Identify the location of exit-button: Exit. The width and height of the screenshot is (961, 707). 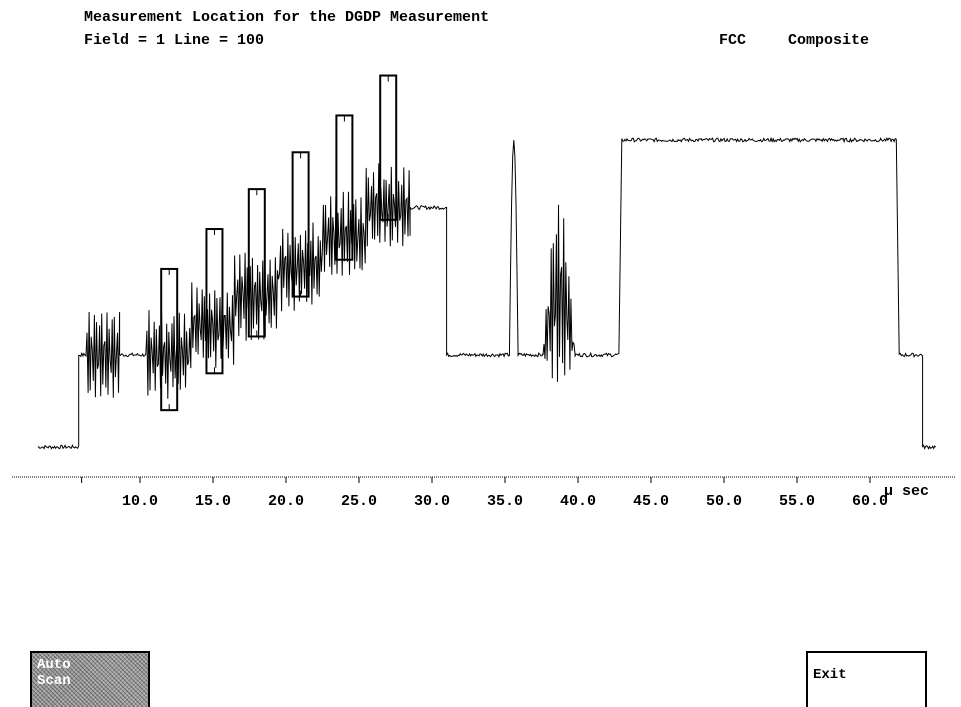
(866, 679).